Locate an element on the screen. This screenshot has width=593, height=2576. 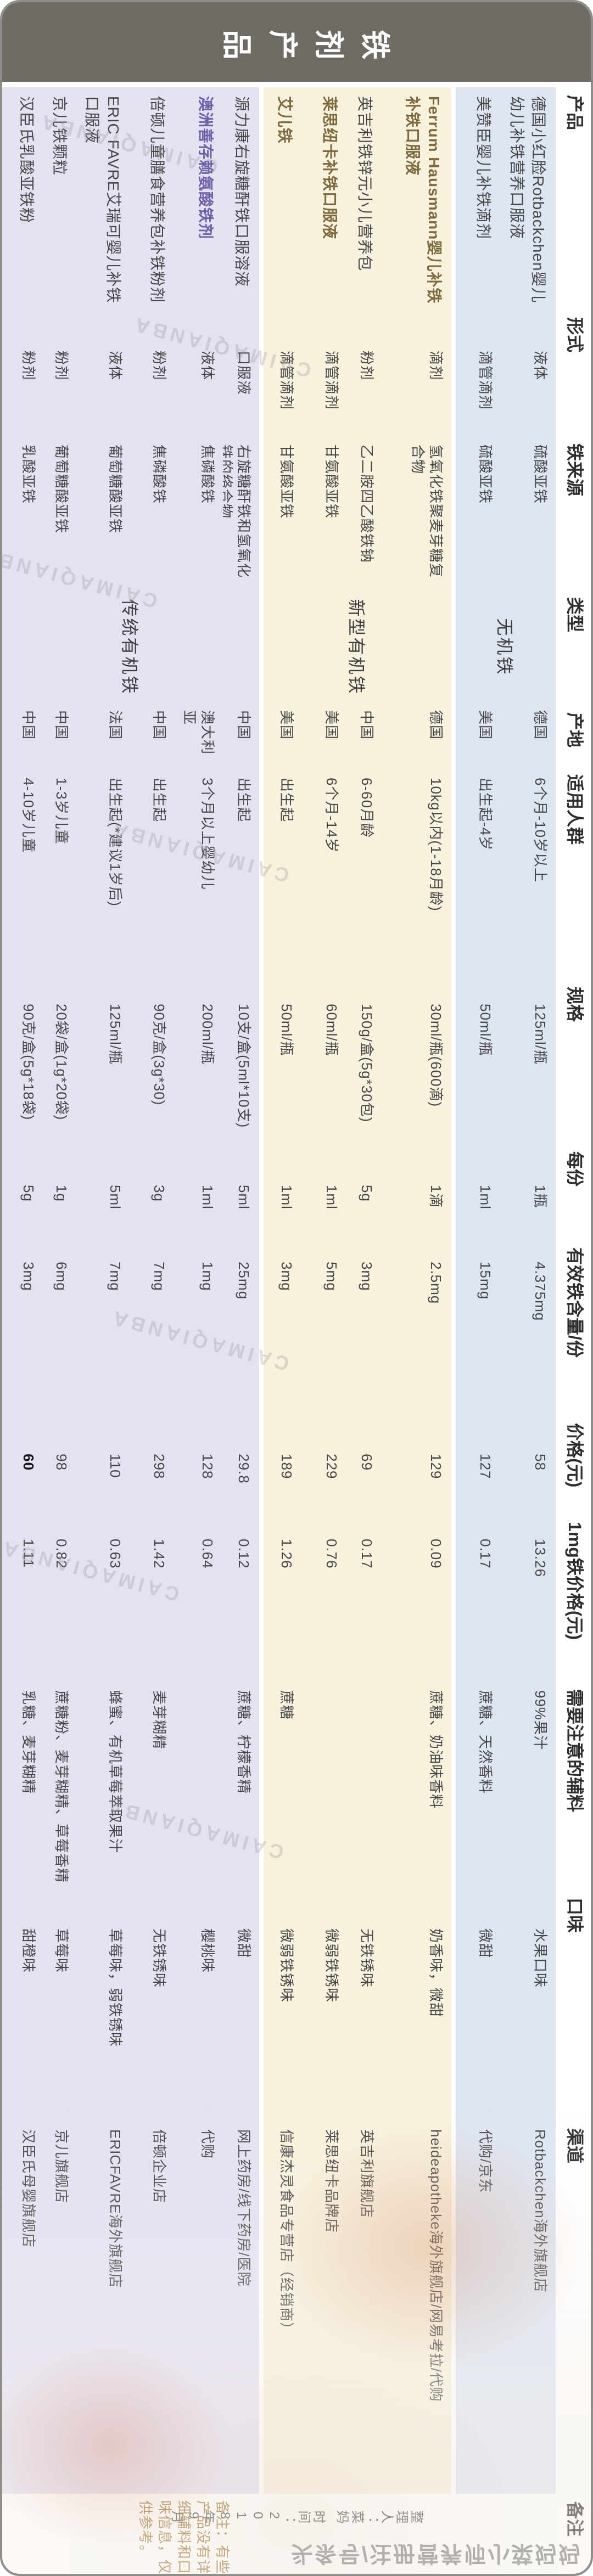
cell-flavor-product-4: 无铁锈味 is located at coordinates (364, 2005).